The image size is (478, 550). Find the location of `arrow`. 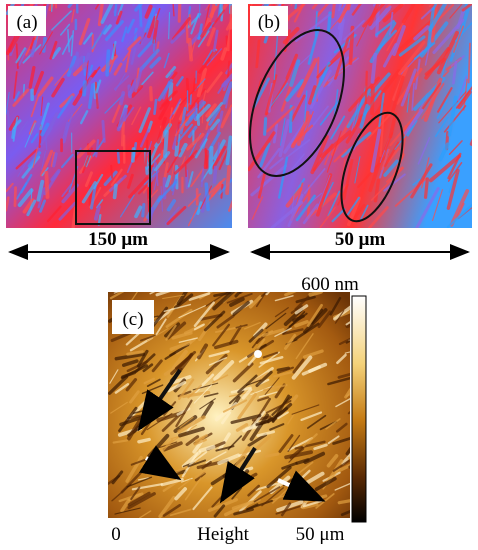

arrow is located at coordinates (301, 486).